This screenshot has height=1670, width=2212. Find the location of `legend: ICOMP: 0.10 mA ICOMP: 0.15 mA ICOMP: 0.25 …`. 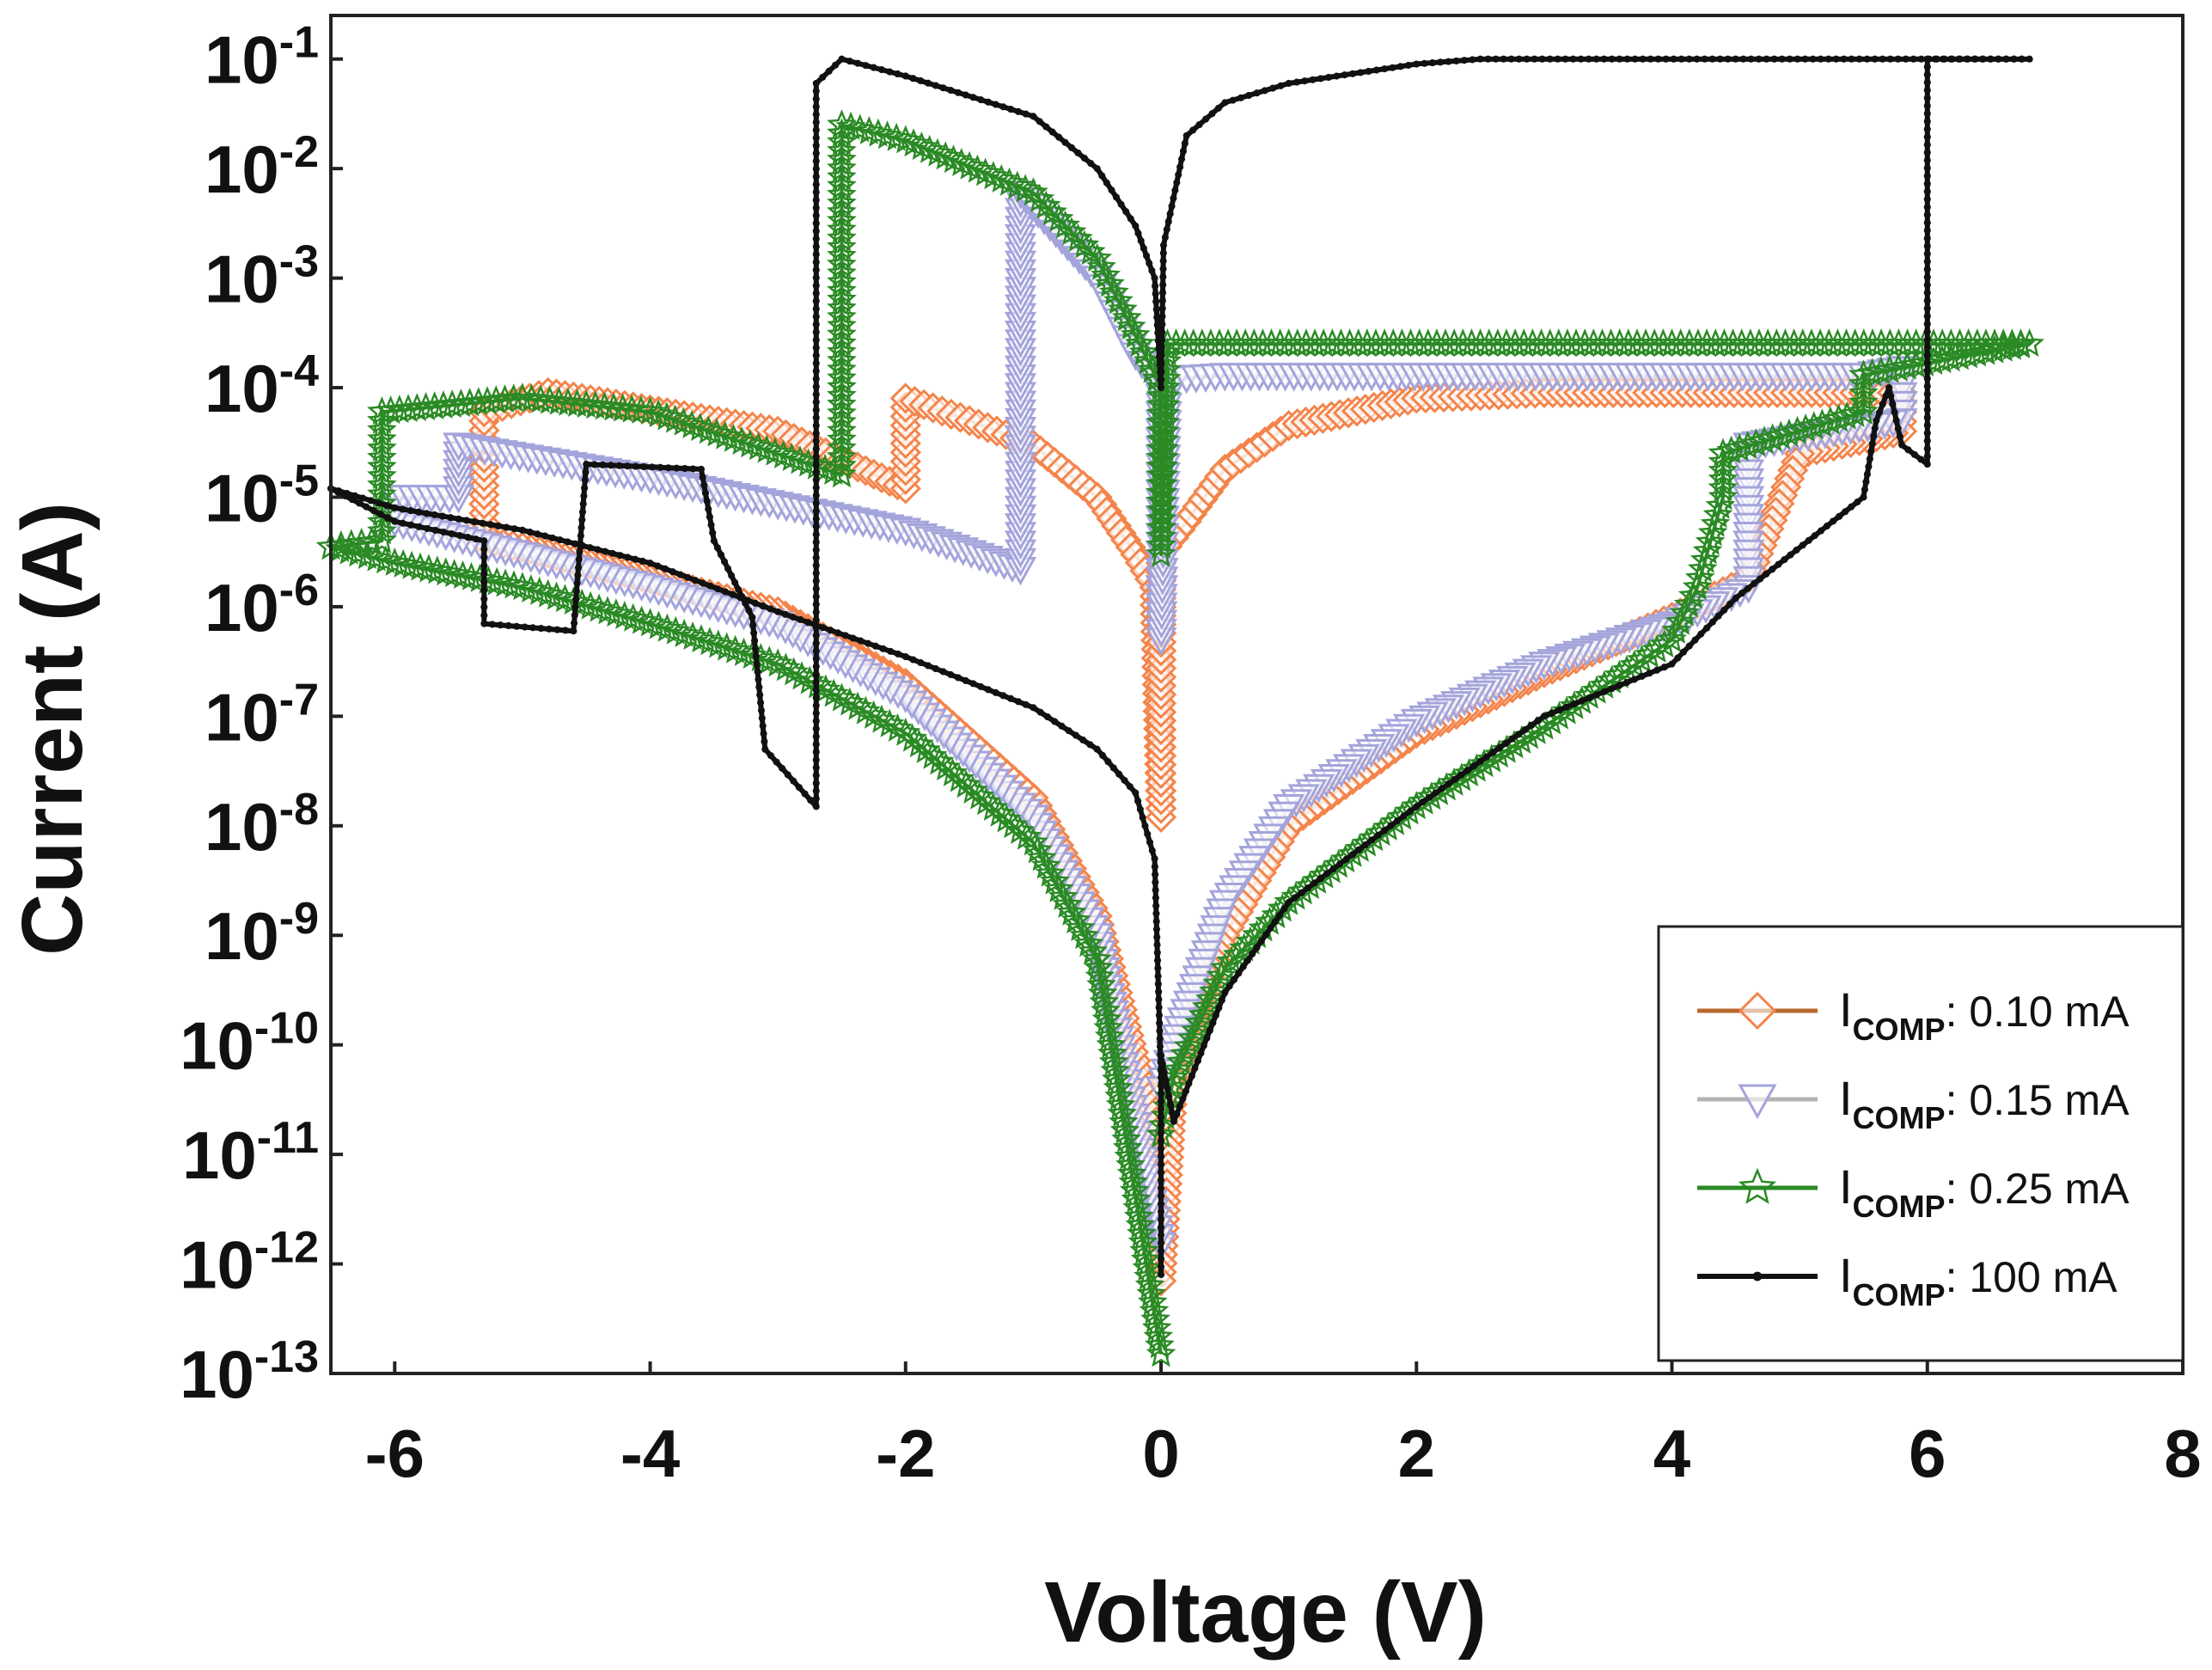

legend: ICOMP: 0.10 mA ICOMP: 0.15 mA ICOMP: 0.25 … is located at coordinates (1921, 1143).